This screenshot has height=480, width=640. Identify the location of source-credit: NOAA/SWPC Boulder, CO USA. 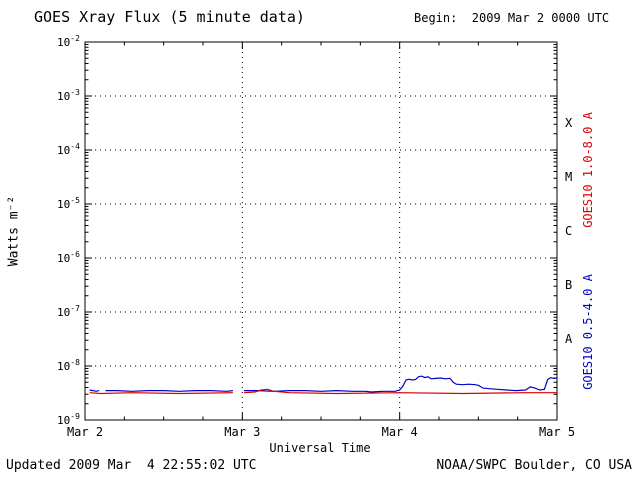
(534, 465).